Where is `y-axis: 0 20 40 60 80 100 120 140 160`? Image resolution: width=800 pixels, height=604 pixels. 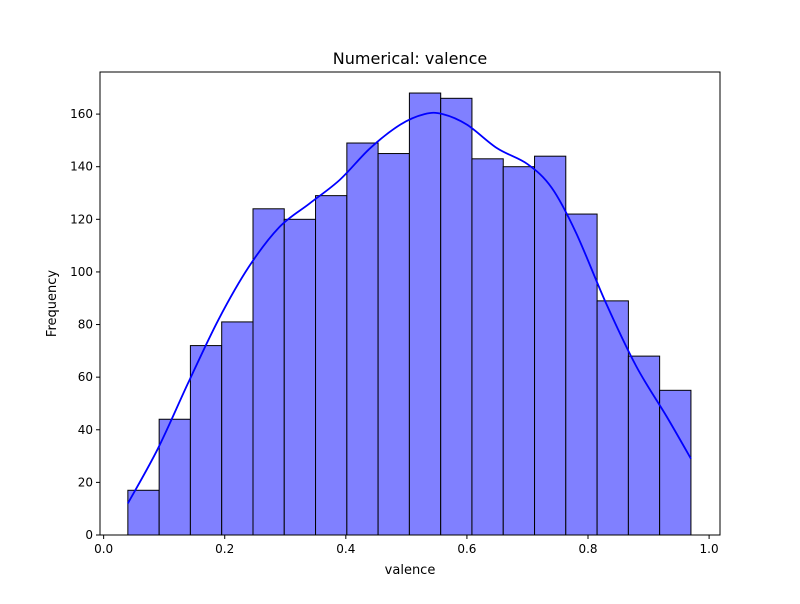 y-axis: 0 20 40 60 80 100 120 140 160 is located at coordinates (85, 324).